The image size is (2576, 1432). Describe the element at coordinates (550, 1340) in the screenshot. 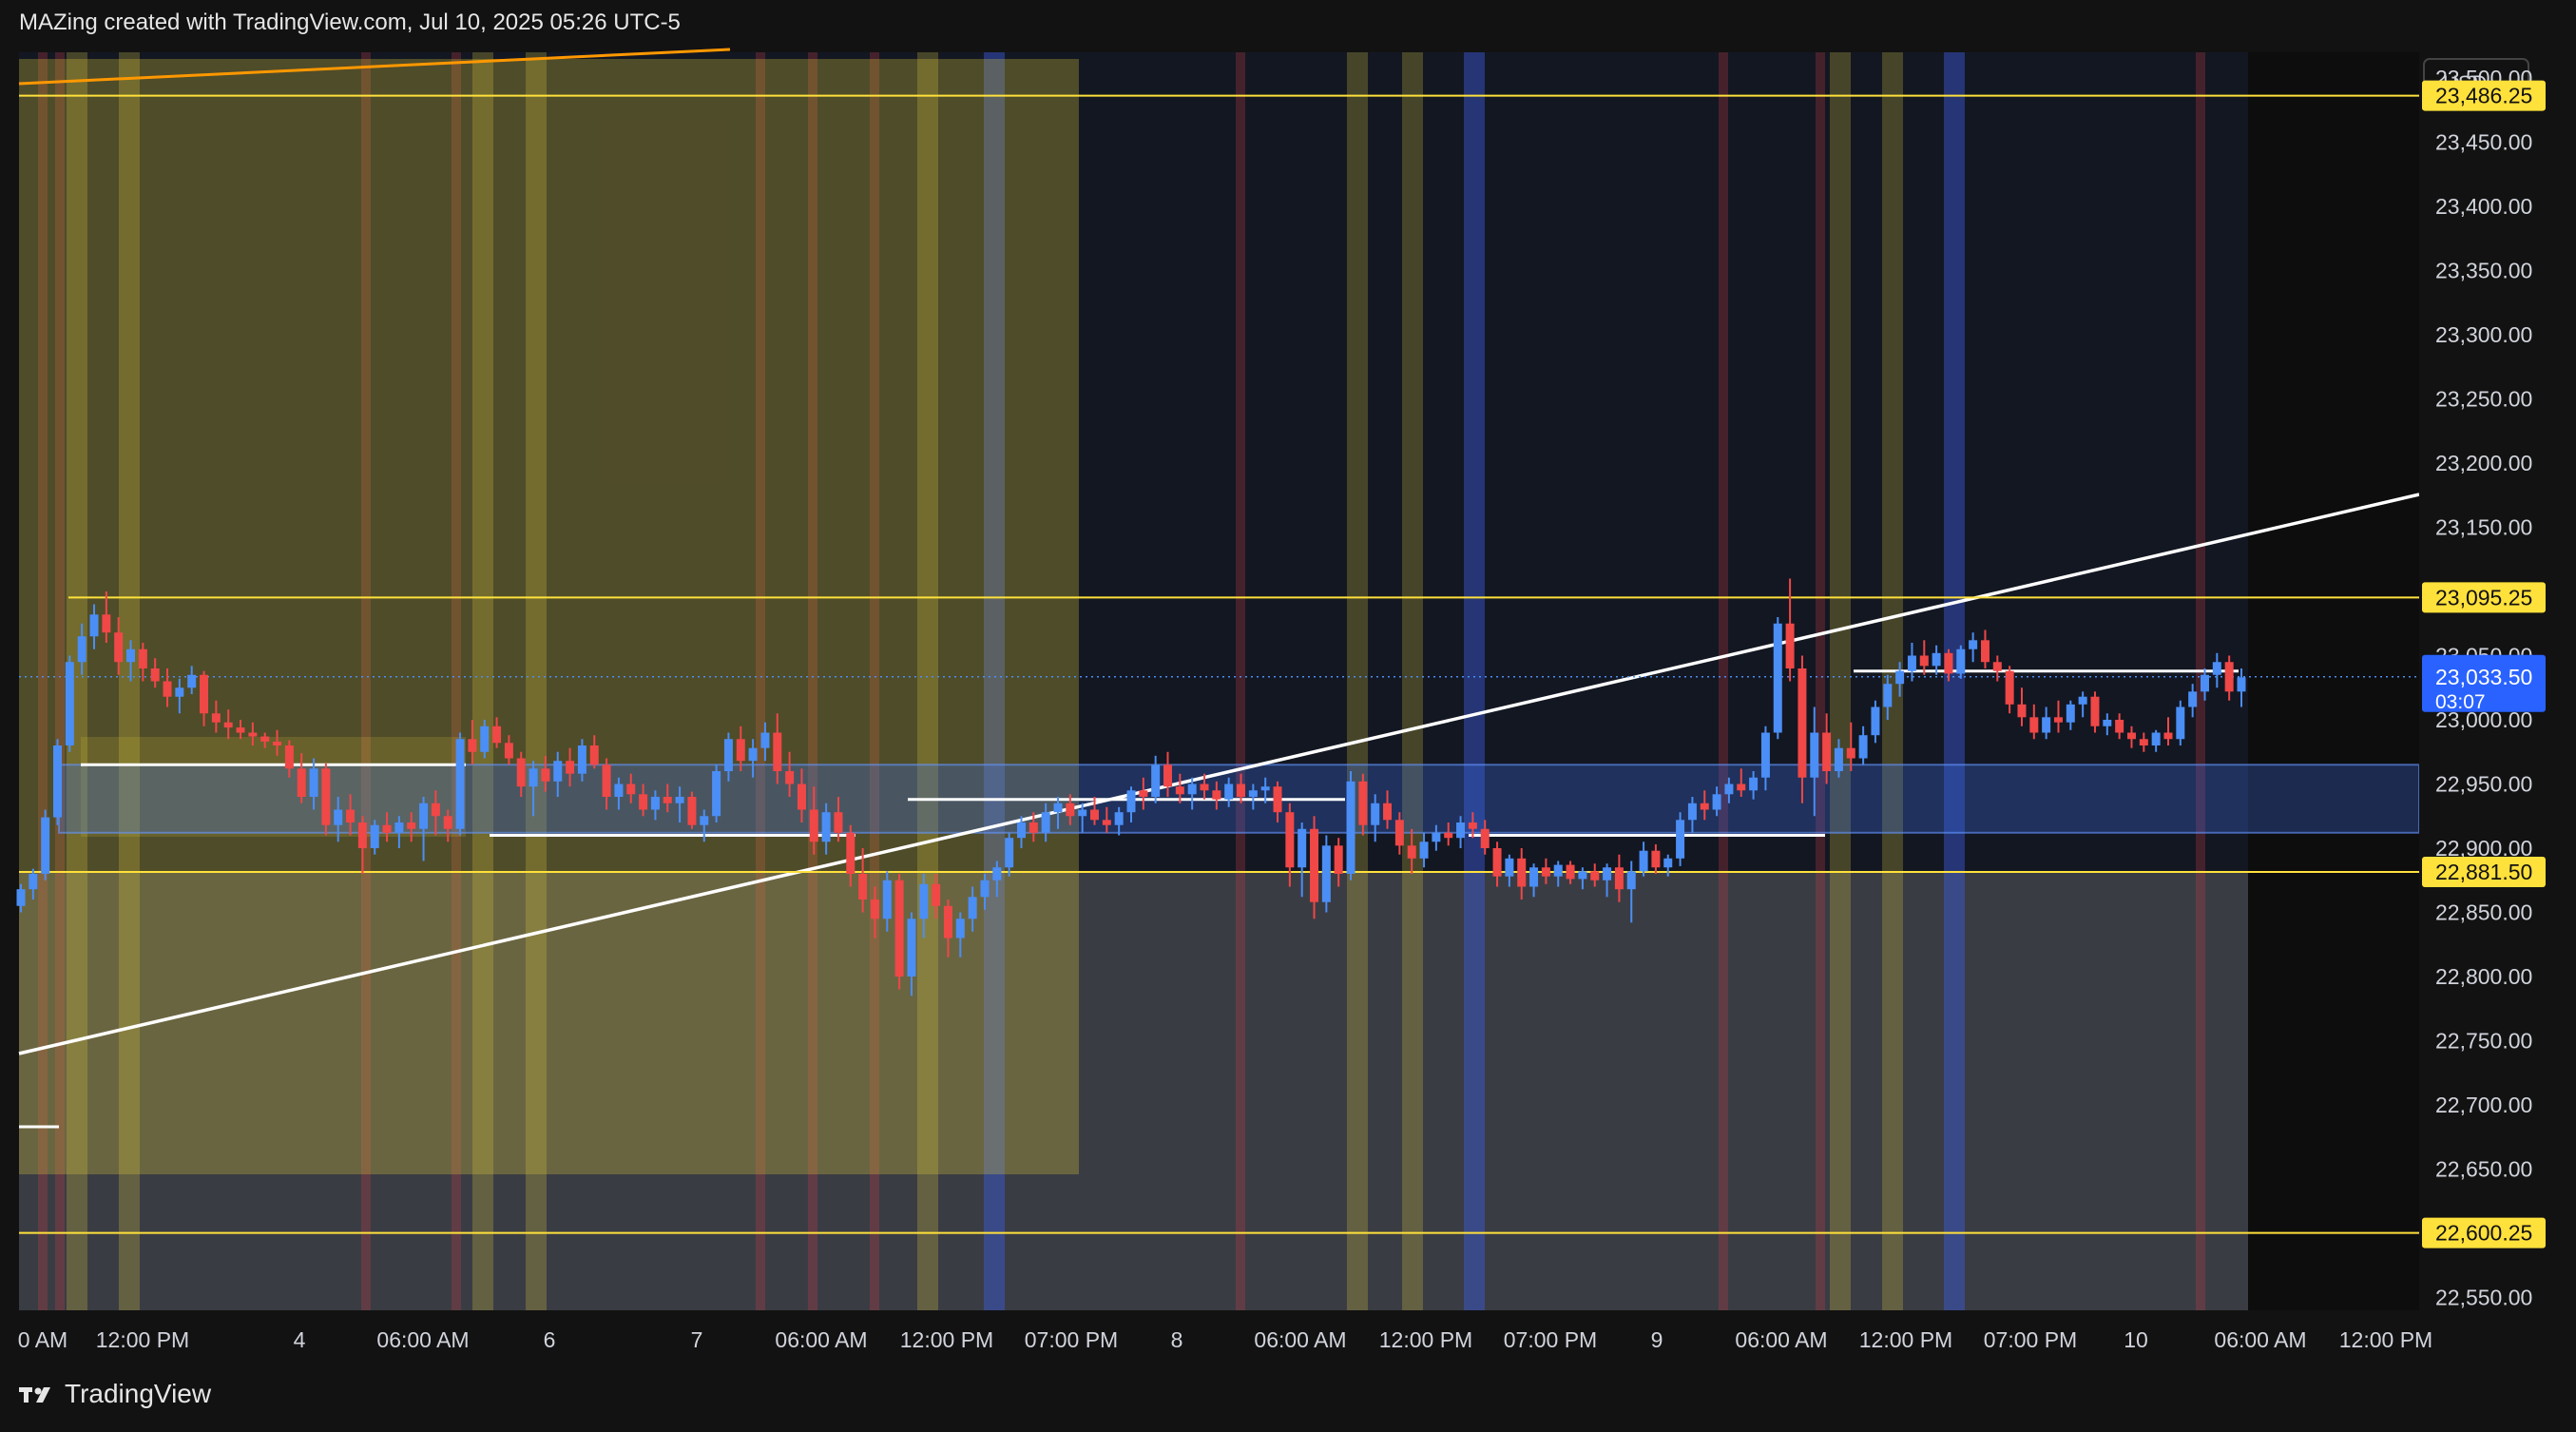

I see `x-tick-label: 6` at that location.